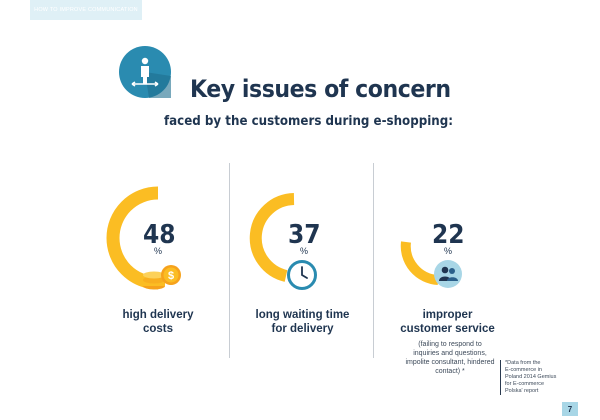 This screenshot has height=420, width=600. What do you see at coordinates (158, 322) in the screenshot?
I see `stat-label: high delivery costs` at bounding box center [158, 322].